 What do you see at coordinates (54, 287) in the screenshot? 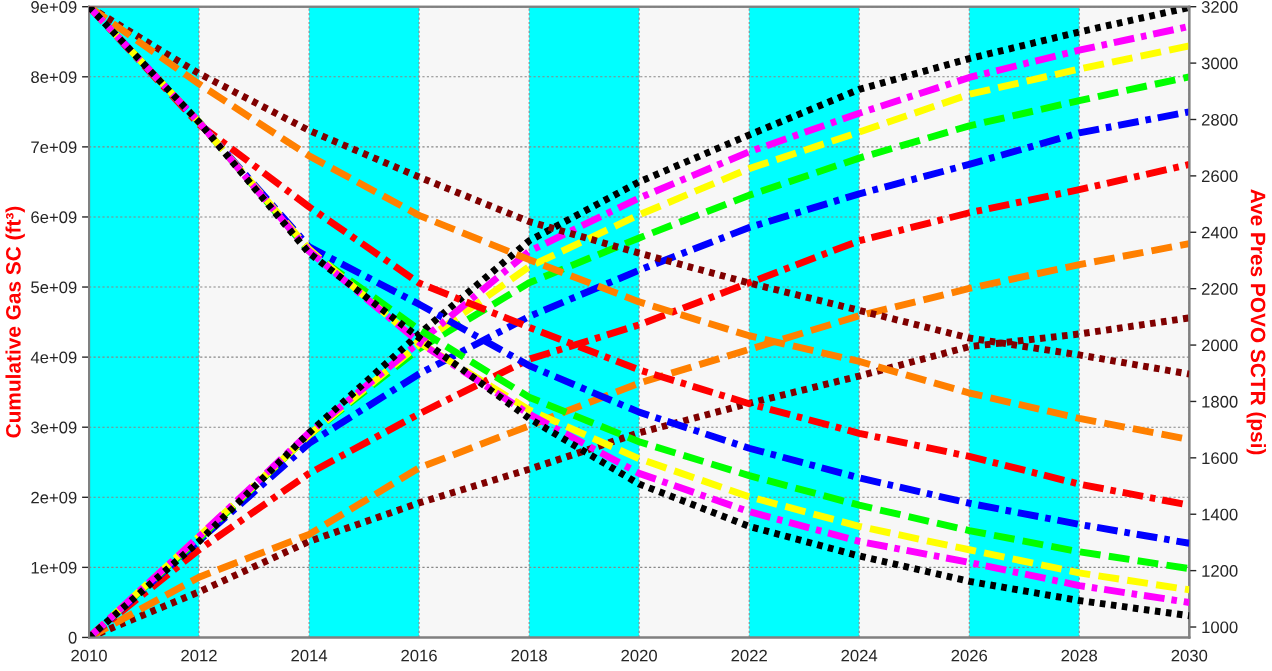
I see `y-tick-label: 5e+09` at bounding box center [54, 287].